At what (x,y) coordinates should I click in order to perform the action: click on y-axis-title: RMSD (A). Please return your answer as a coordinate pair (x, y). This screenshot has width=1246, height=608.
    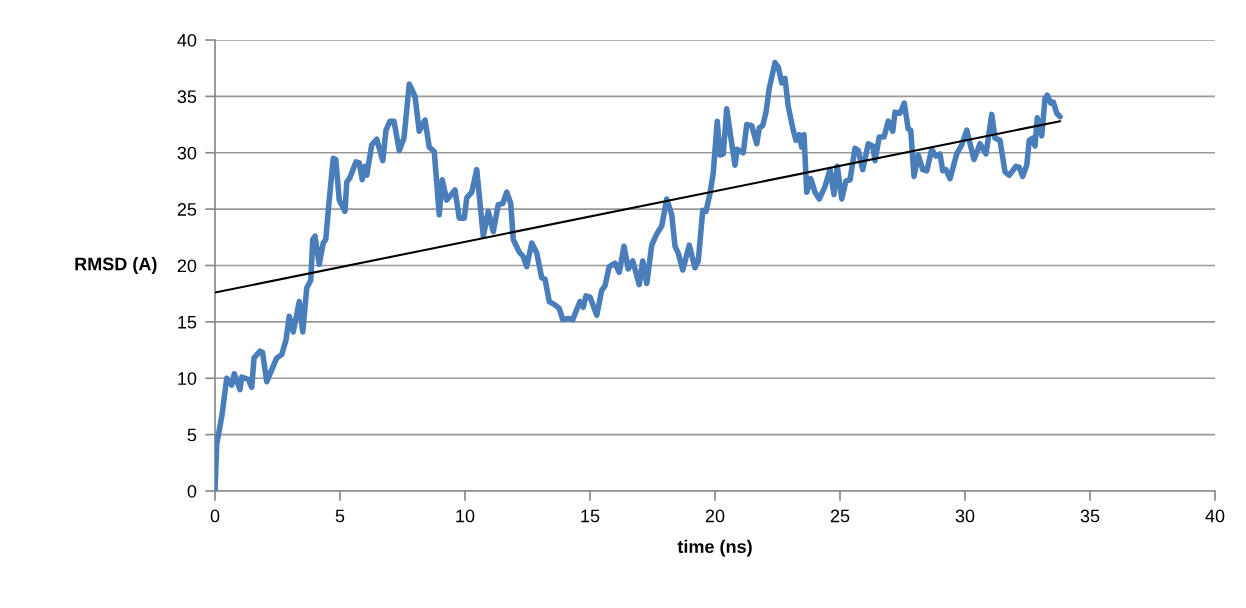
    Looking at the image, I should click on (116, 265).